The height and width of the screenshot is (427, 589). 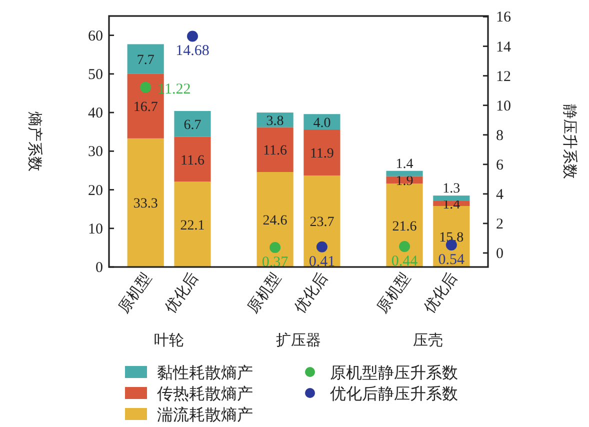 What do you see at coordinates (500, 254) in the screenshot?
I see `y2-tick-label: 0` at bounding box center [500, 254].